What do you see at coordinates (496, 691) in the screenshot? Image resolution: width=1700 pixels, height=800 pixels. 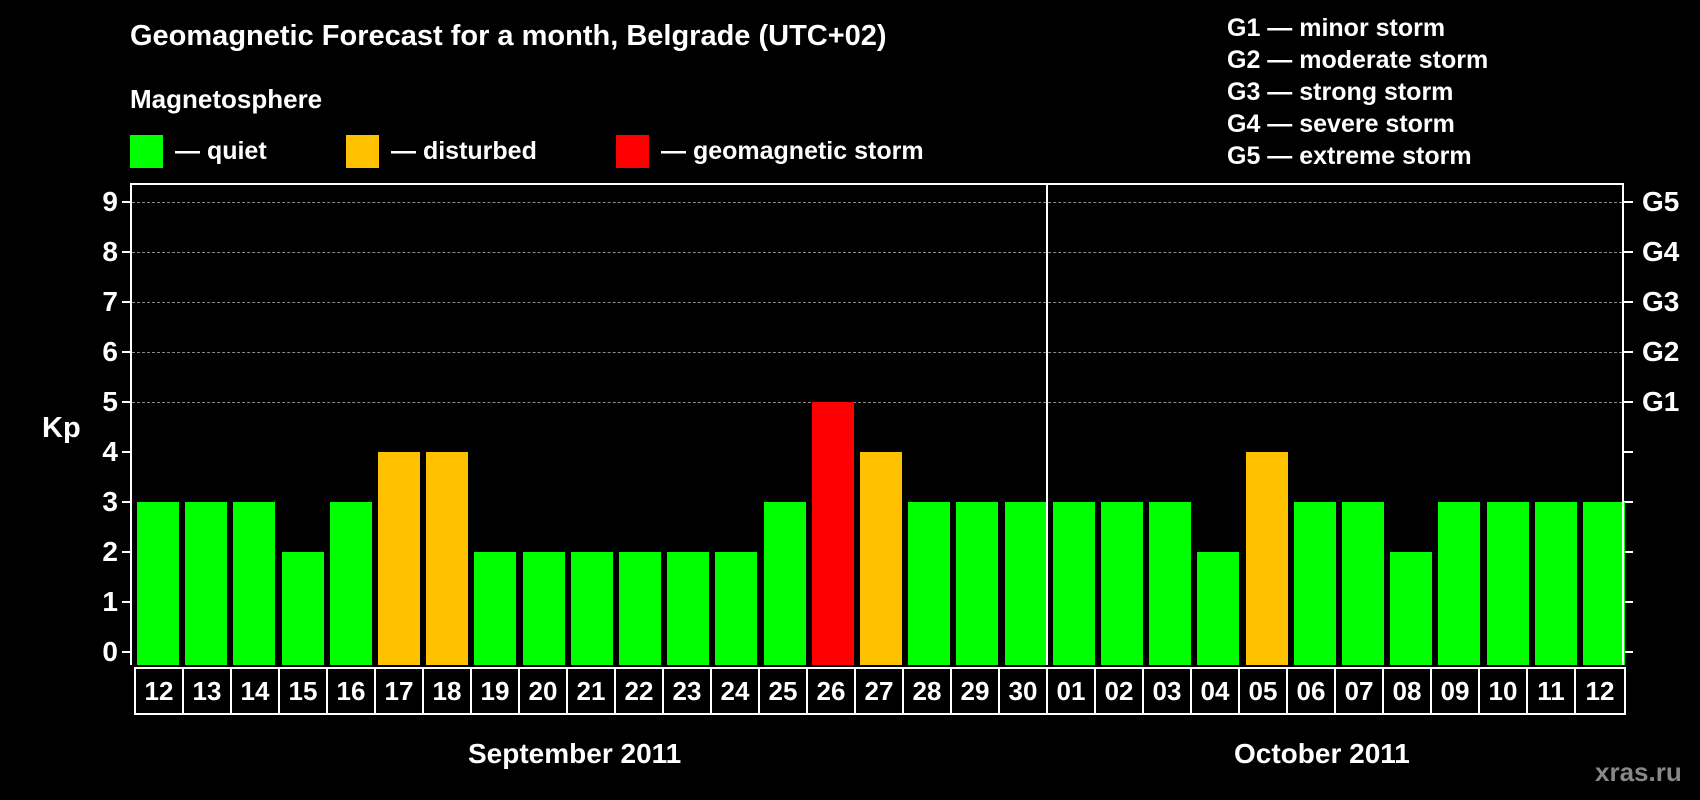 I see `date-label: 19` at bounding box center [496, 691].